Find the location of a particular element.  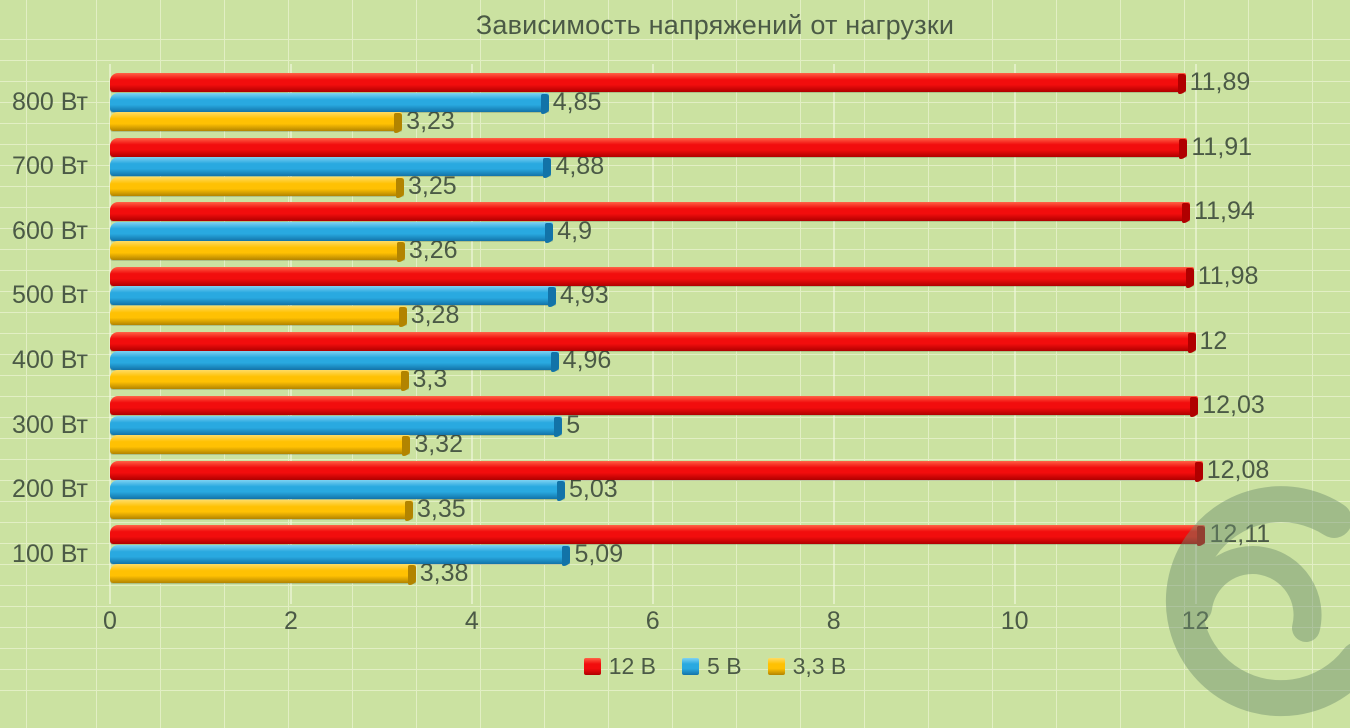

x-tick-label: 2 is located at coordinates (290, 621).